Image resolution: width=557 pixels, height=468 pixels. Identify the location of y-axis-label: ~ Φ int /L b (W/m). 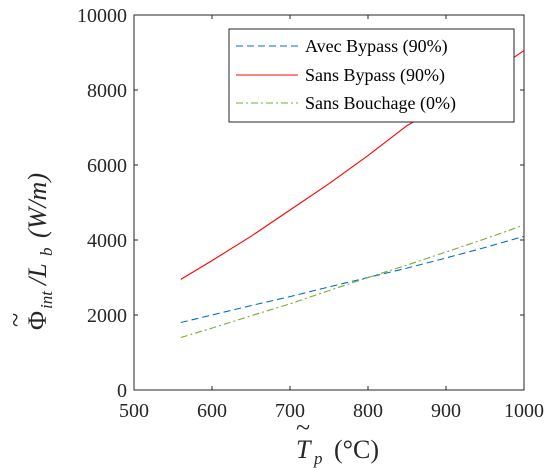
(28, 251).